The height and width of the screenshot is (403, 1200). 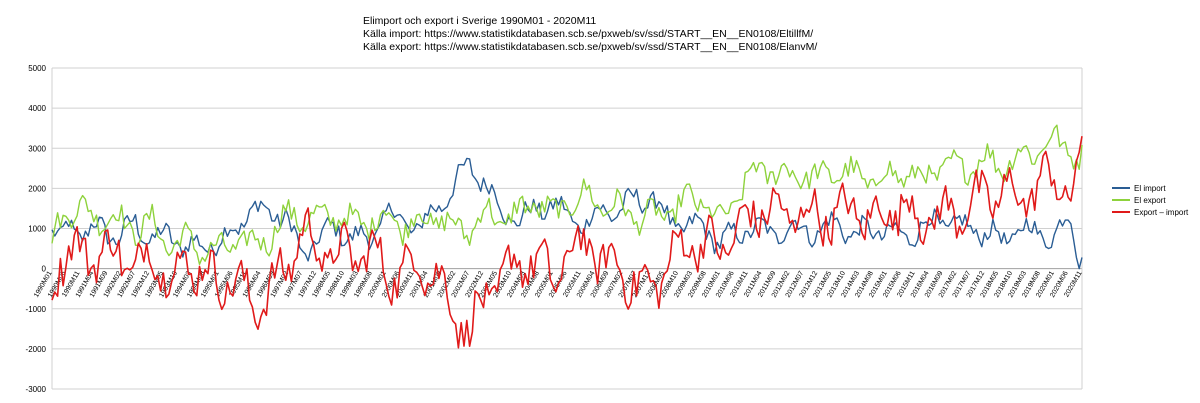 I want to click on y-tick-label: 4000, so click(x=37, y=108).